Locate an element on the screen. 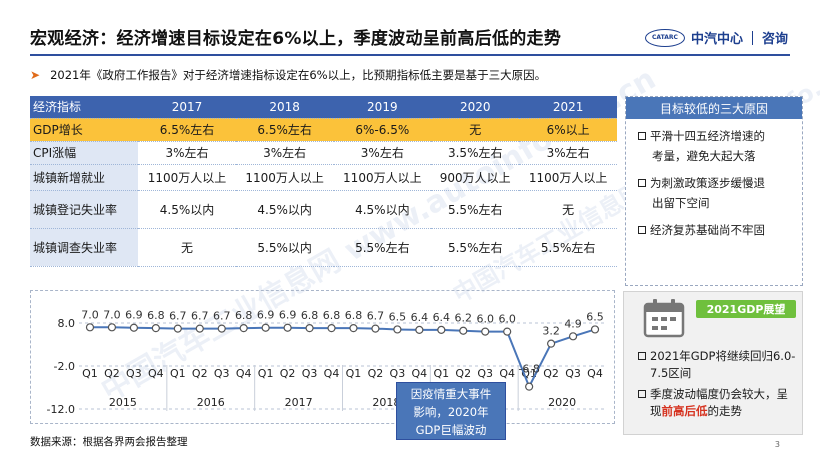 This screenshot has height=461, width=820. row-label: 城镇调查失业率 is located at coordinates (84, 247).